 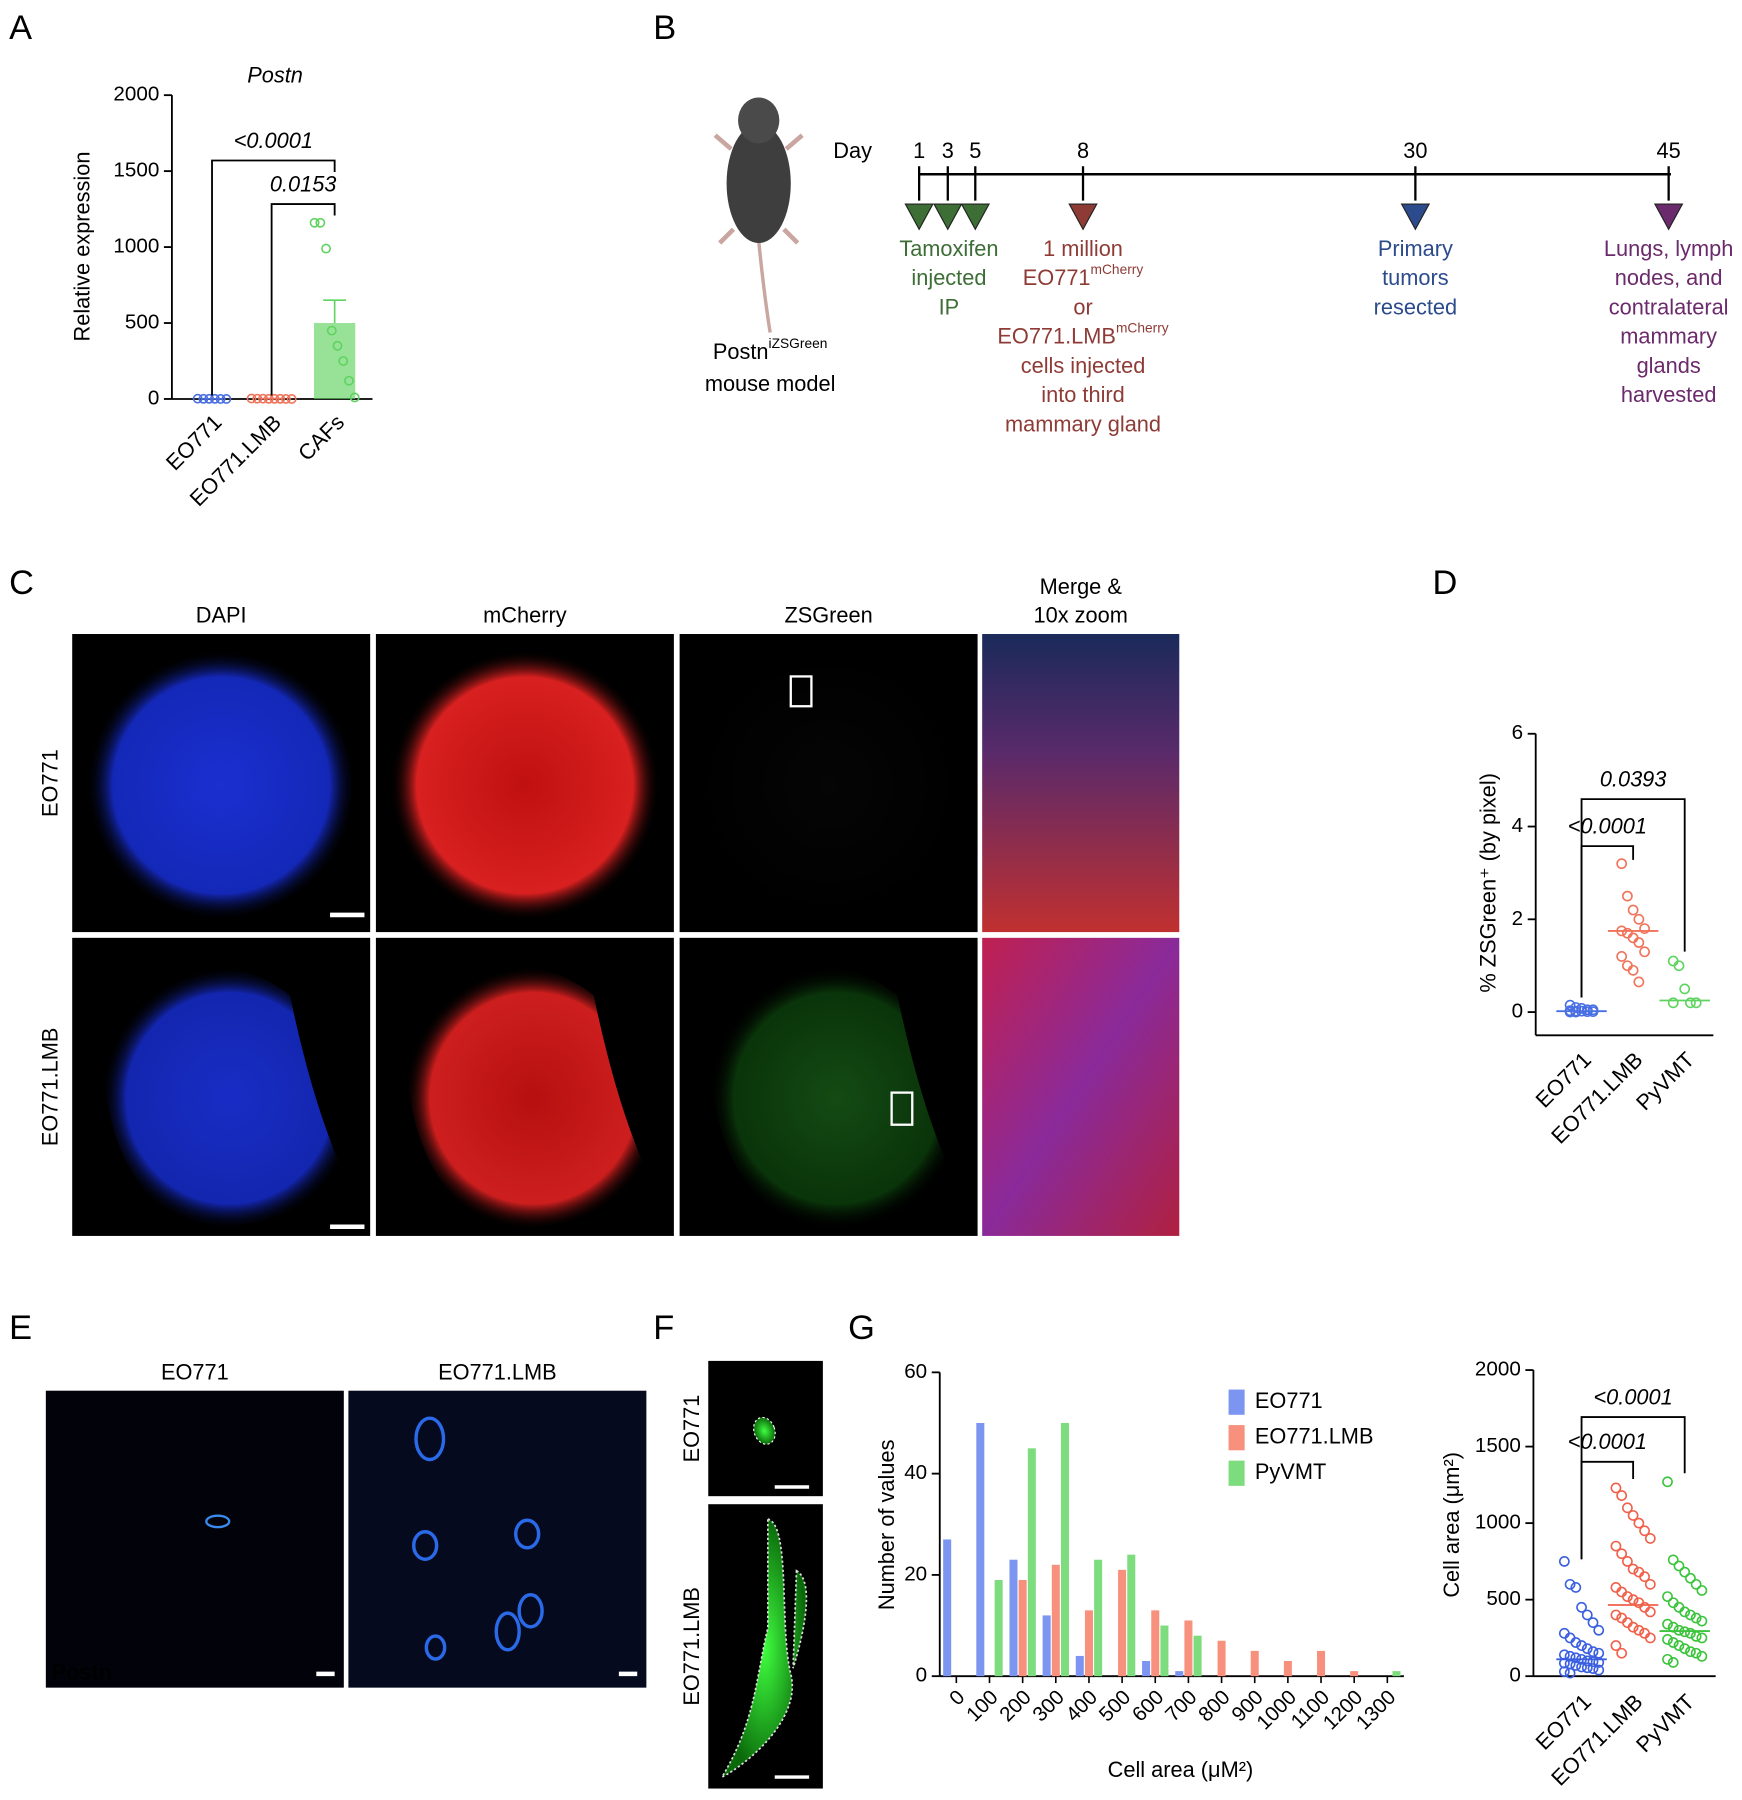 I want to click on column-header: mCherry, so click(x=525, y=615).